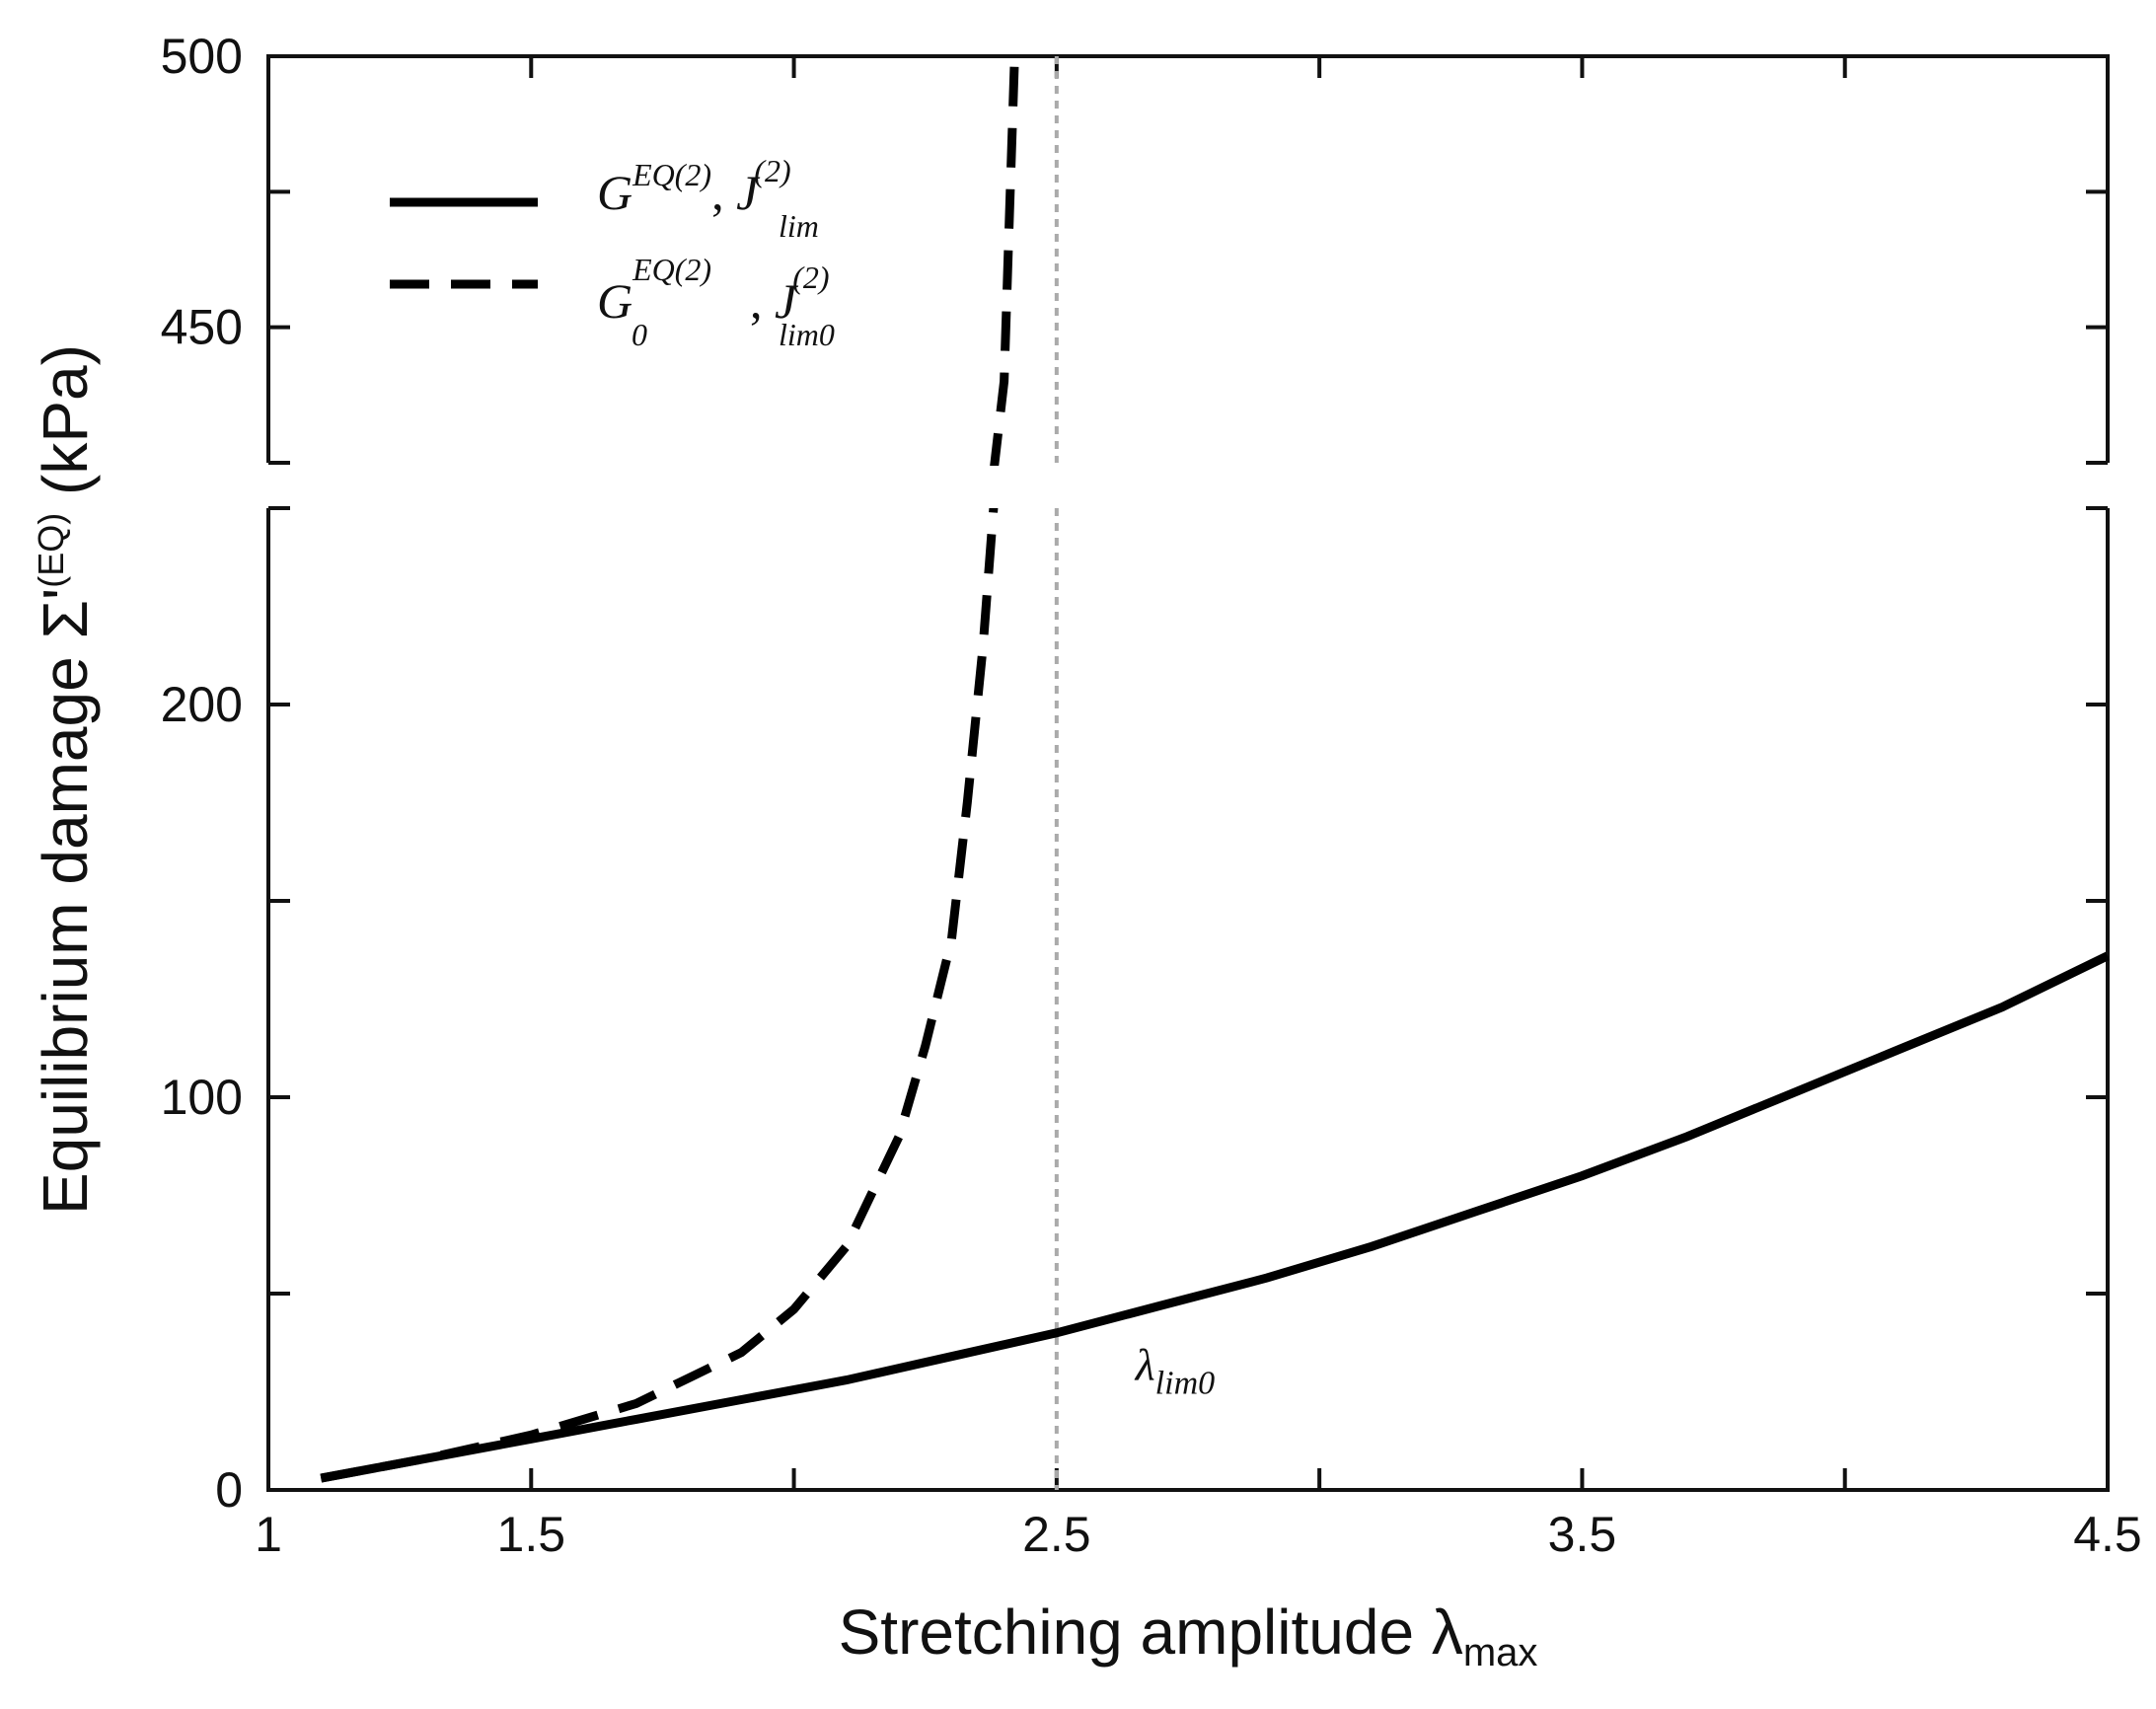  What do you see at coordinates (65, 779) in the screenshot?
I see `y-axis-label: Equilibrium damage Σ'(EQ) (kPa)` at bounding box center [65, 779].